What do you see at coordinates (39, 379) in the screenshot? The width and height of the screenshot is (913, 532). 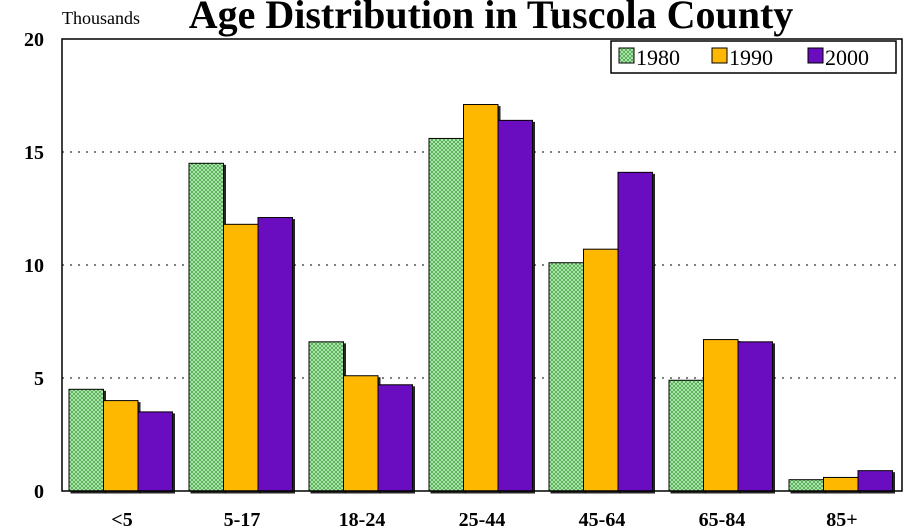 I see `y-tick-label: 5` at bounding box center [39, 379].